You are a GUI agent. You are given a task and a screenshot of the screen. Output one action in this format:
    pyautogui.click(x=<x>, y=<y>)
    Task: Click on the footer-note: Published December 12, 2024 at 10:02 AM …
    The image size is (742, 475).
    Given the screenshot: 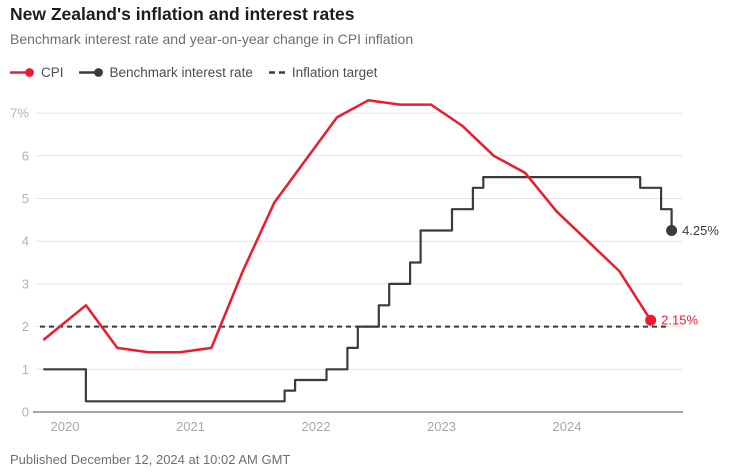 What is the action you would take?
    pyautogui.click(x=150, y=459)
    